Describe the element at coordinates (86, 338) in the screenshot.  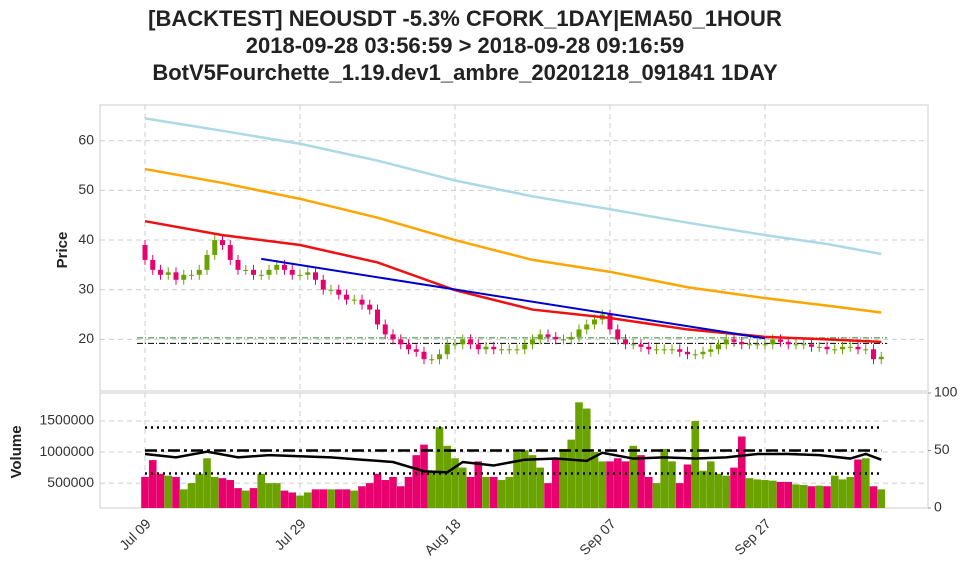
I see `y-tick-label: 20` at that location.